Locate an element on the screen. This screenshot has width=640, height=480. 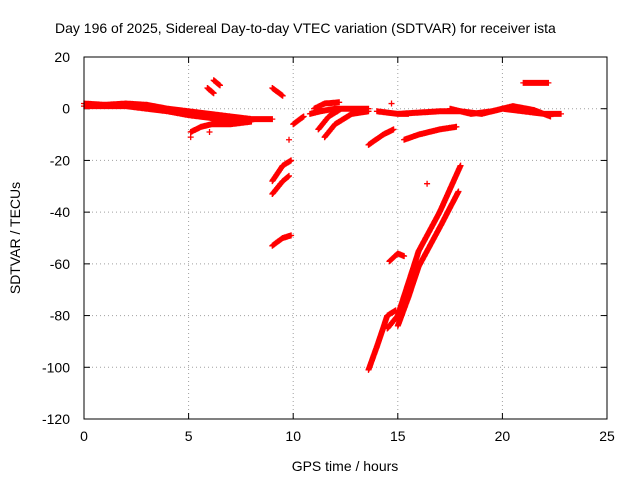
y-tick-label: -80 is located at coordinates (60, 316).